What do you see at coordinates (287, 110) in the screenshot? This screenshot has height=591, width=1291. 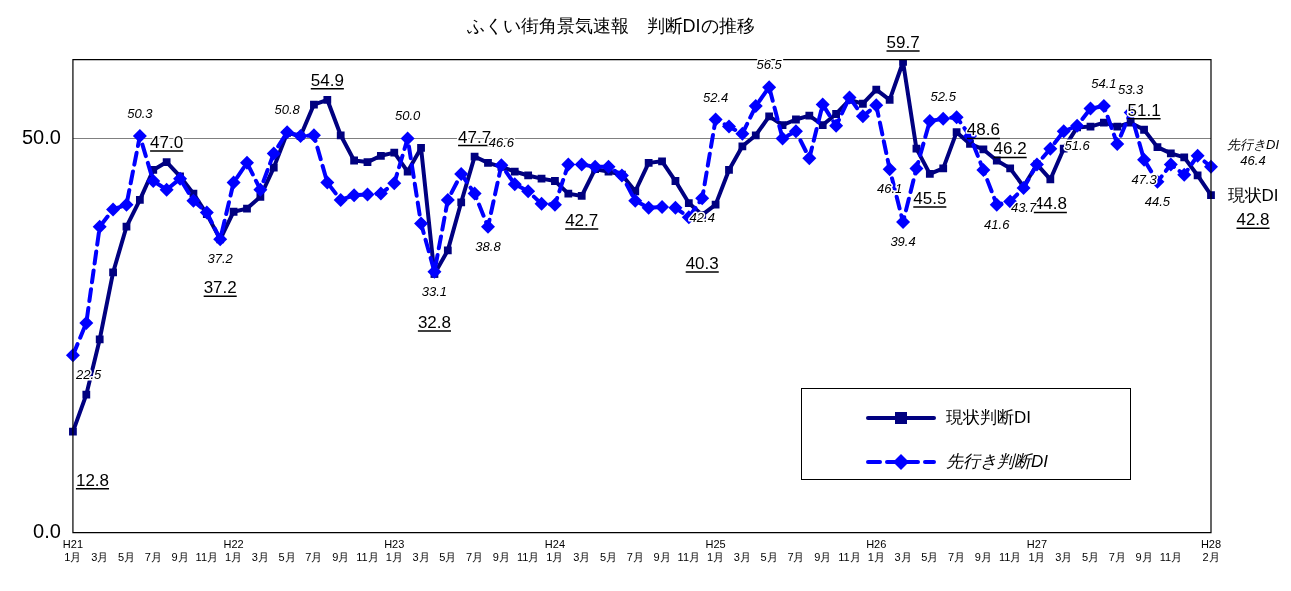 I see `data-label: 50.8` at bounding box center [287, 110].